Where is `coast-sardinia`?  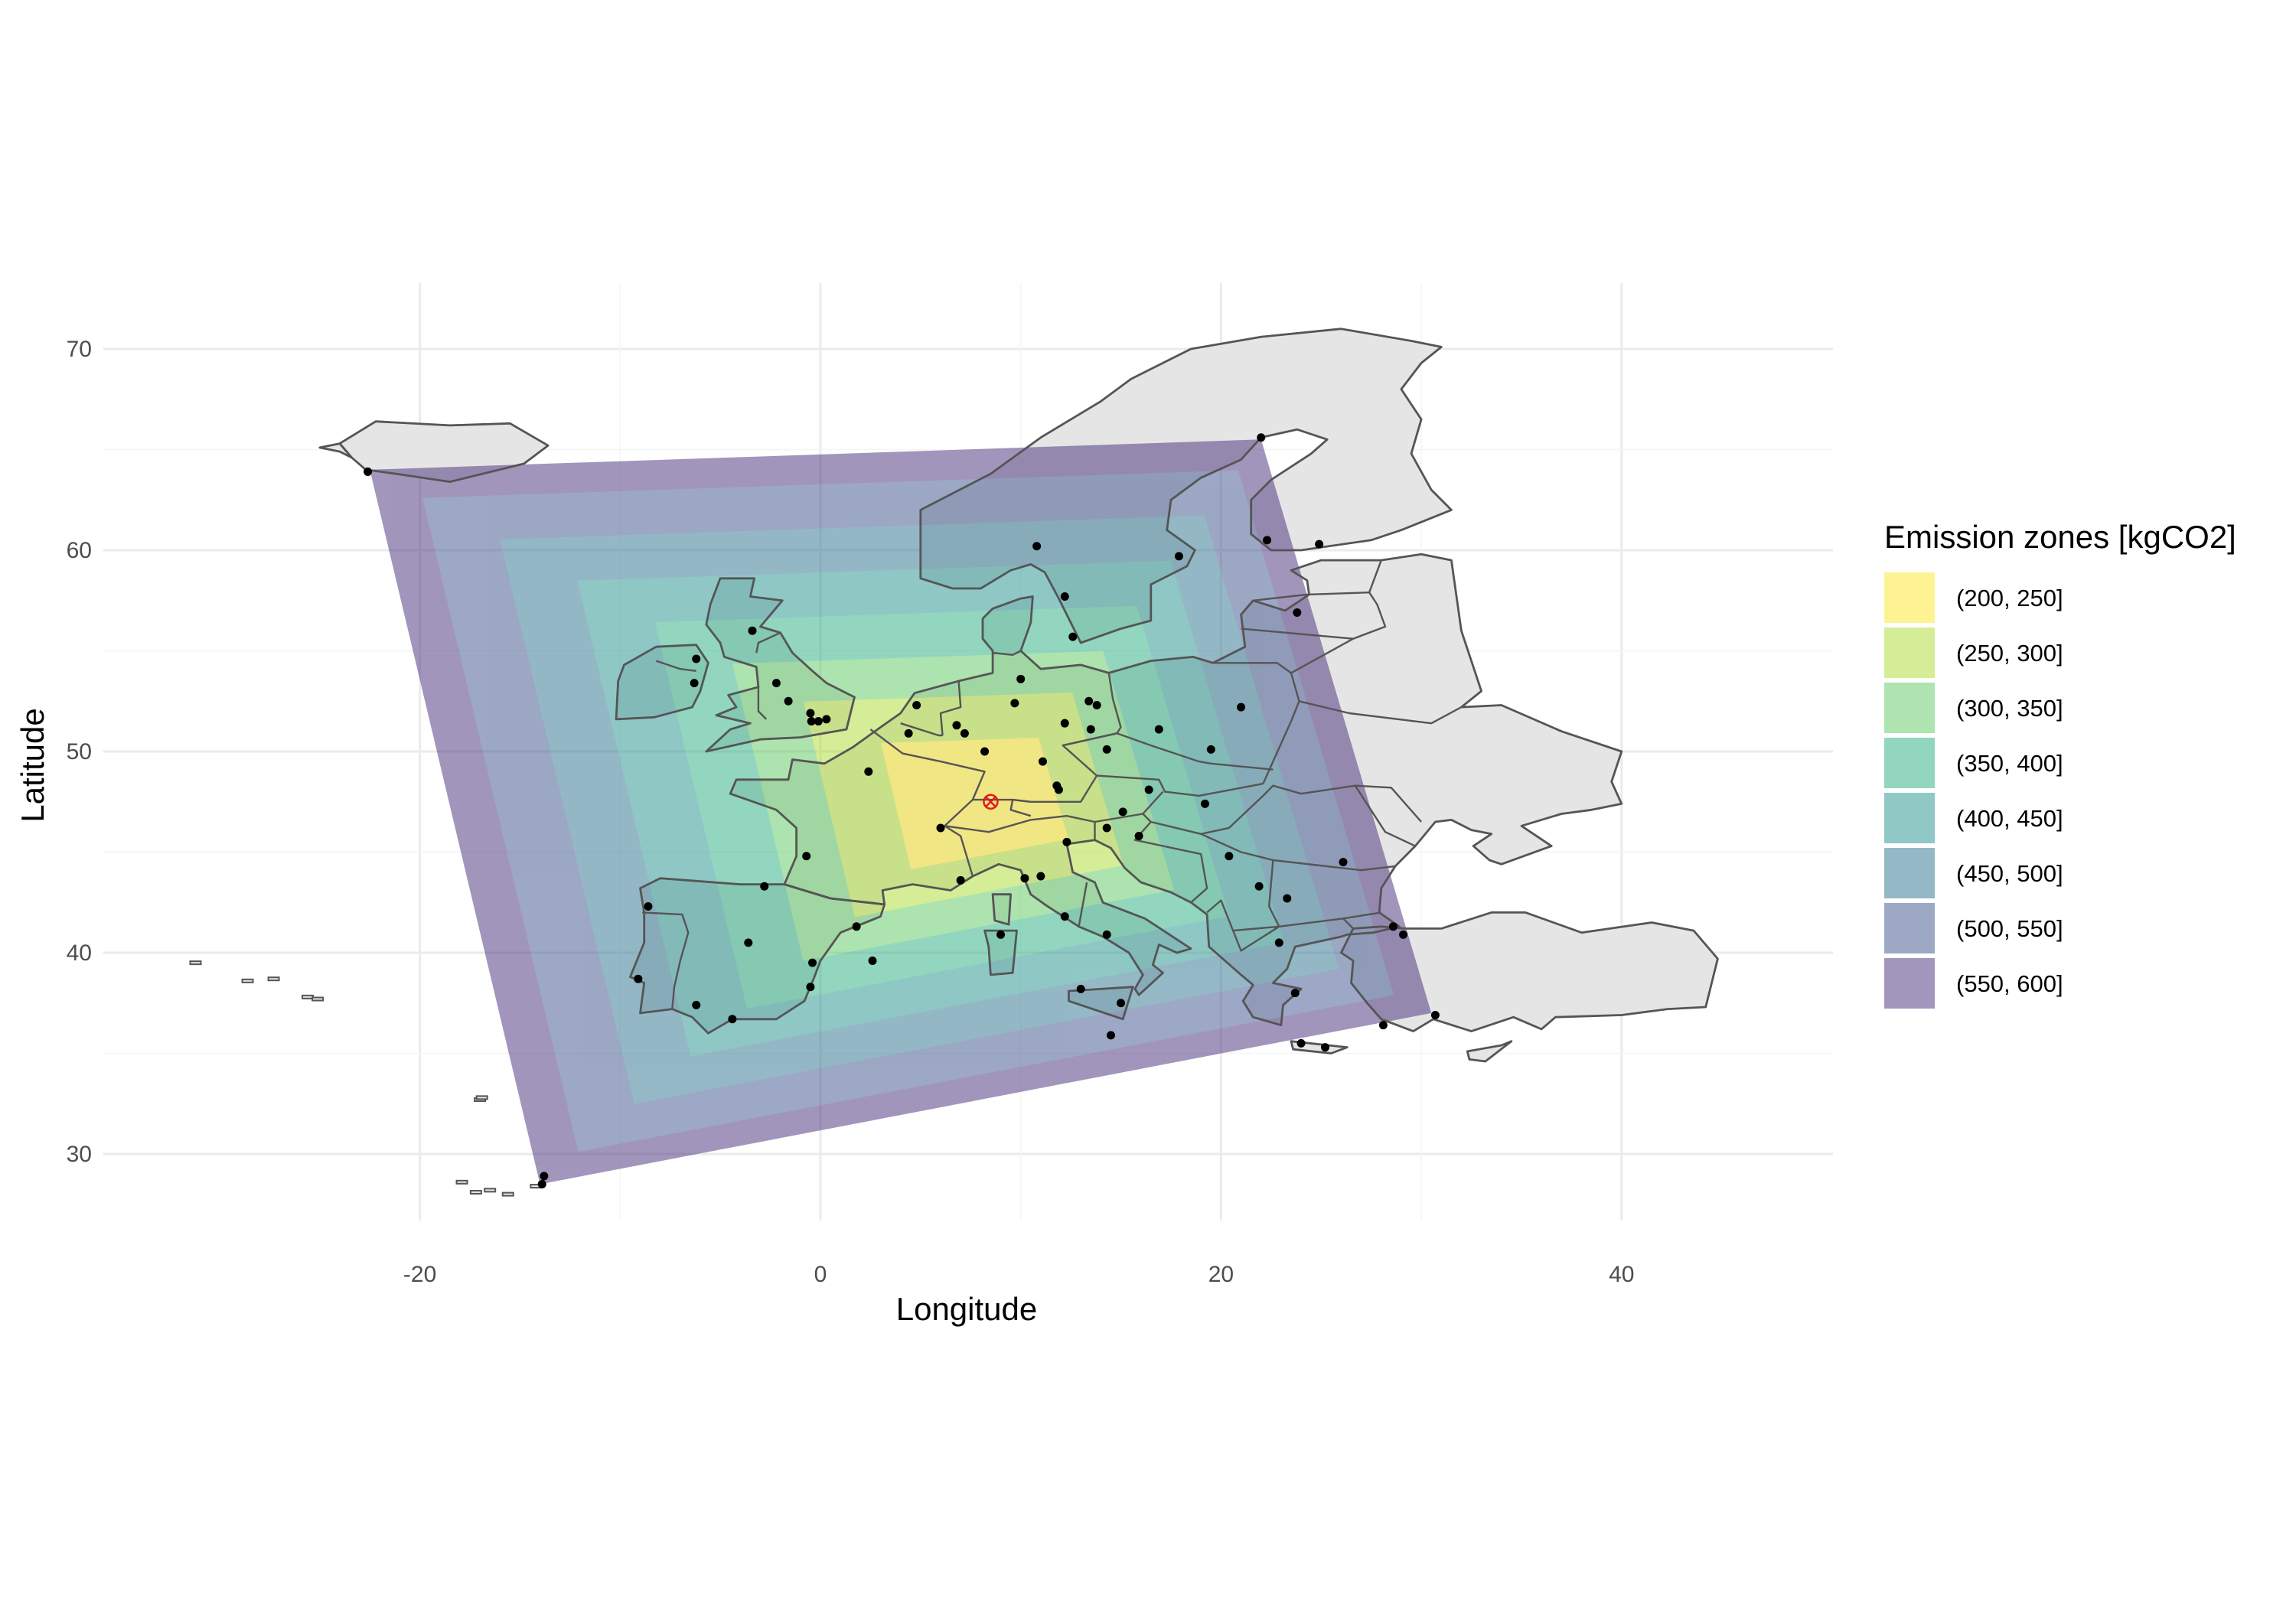
coast-sardinia is located at coordinates (1000, 952).